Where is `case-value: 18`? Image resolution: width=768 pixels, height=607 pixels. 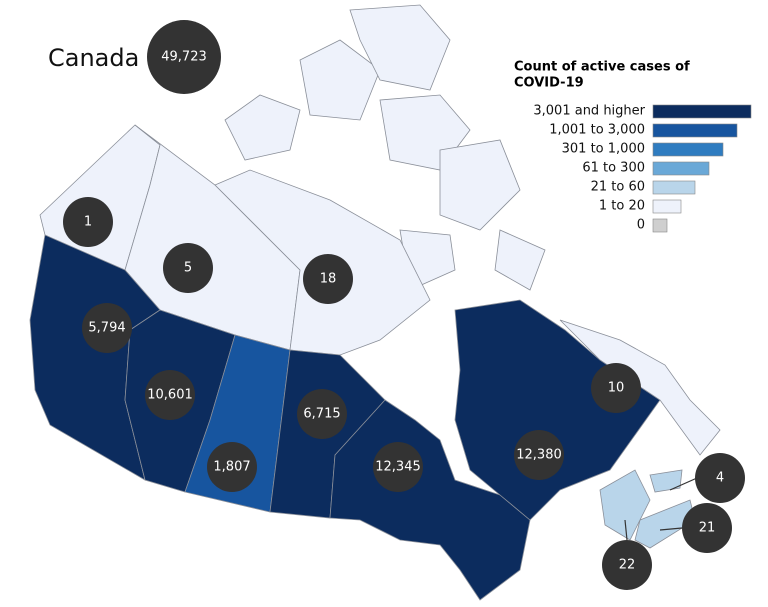 case-value: 18 is located at coordinates (328, 279).